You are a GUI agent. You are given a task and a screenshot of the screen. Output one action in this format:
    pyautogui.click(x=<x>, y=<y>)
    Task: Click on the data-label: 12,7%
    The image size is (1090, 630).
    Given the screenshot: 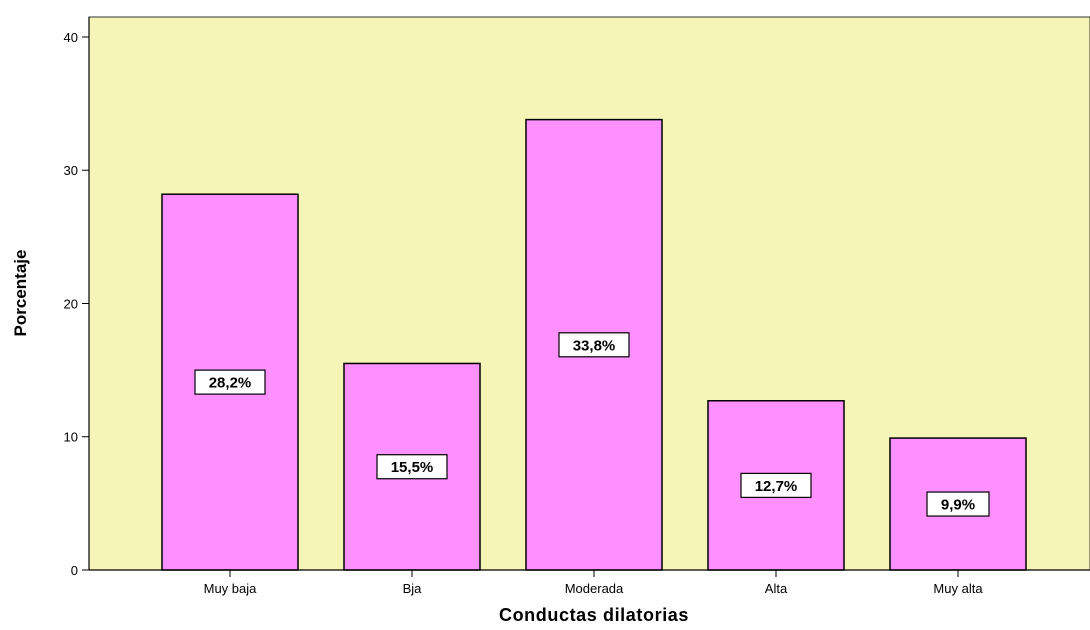 What is the action you would take?
    pyautogui.click(x=776, y=486)
    